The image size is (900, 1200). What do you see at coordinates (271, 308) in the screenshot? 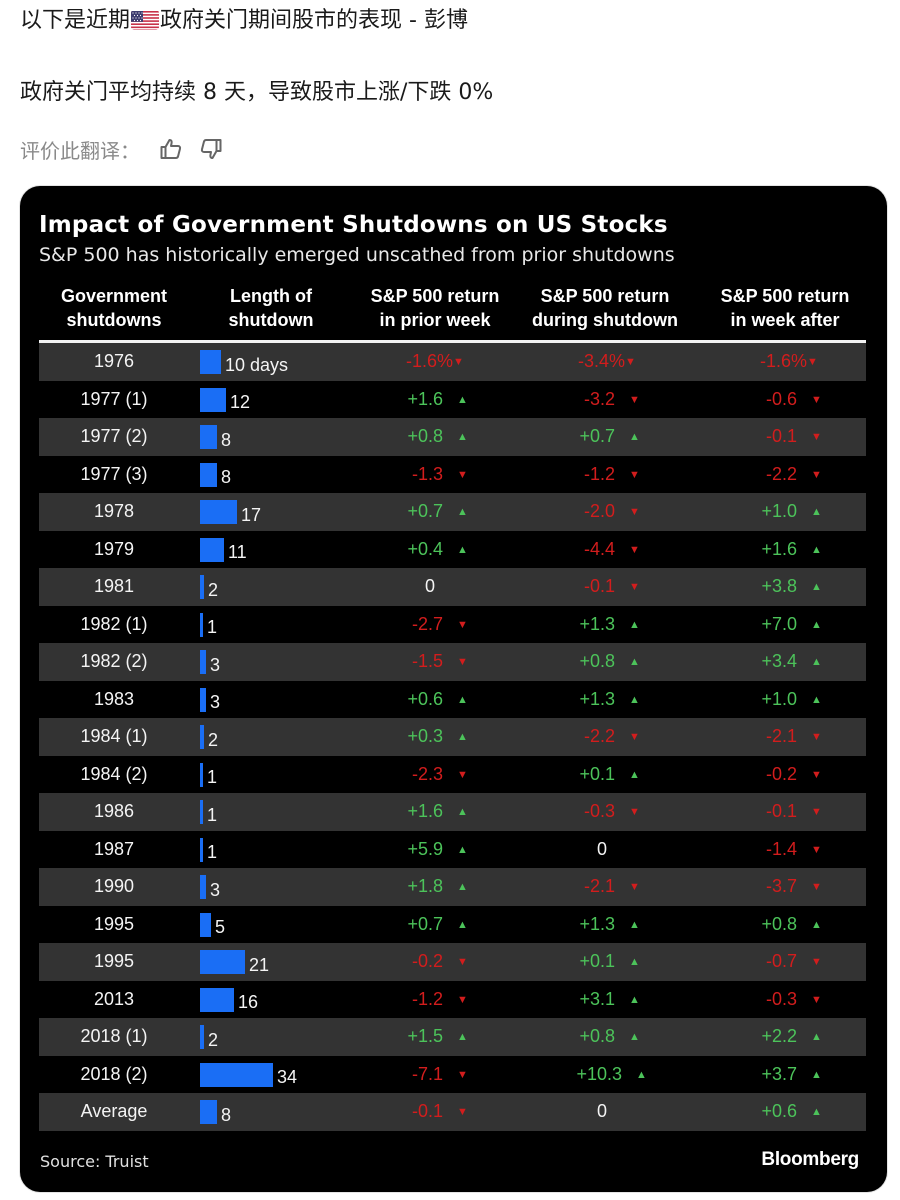
I see `column-header-length: Length of shutdown` at bounding box center [271, 308].